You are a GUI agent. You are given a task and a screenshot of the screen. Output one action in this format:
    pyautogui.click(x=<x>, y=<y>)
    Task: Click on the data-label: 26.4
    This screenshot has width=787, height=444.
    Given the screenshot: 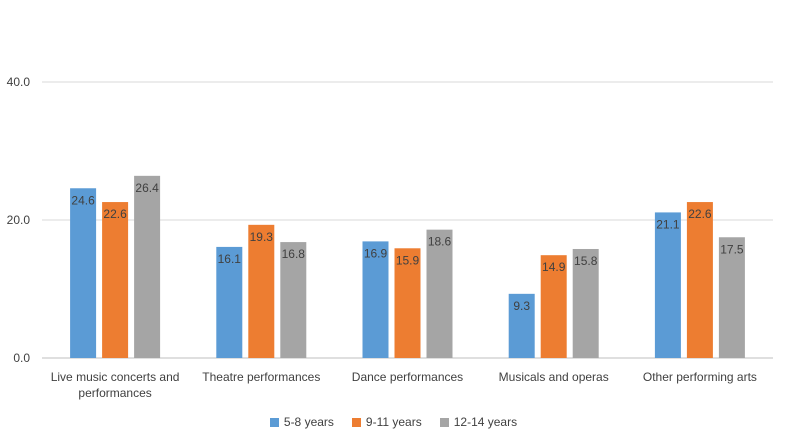 What is the action you would take?
    pyautogui.click(x=147, y=188)
    